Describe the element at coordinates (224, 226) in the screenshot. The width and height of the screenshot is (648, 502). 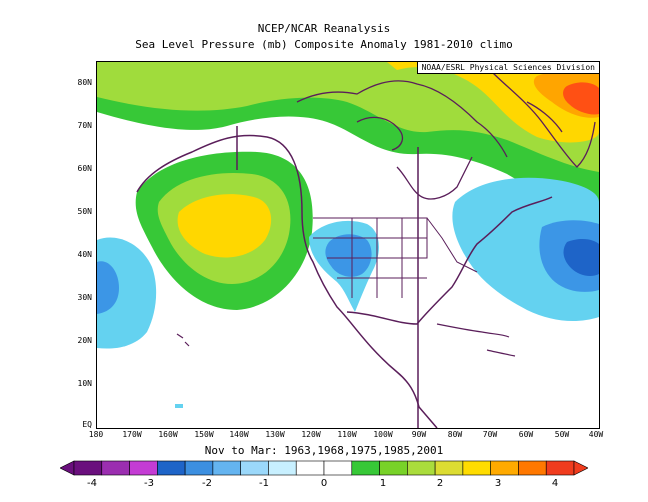
I see `pacific-high-yellow` at that location.